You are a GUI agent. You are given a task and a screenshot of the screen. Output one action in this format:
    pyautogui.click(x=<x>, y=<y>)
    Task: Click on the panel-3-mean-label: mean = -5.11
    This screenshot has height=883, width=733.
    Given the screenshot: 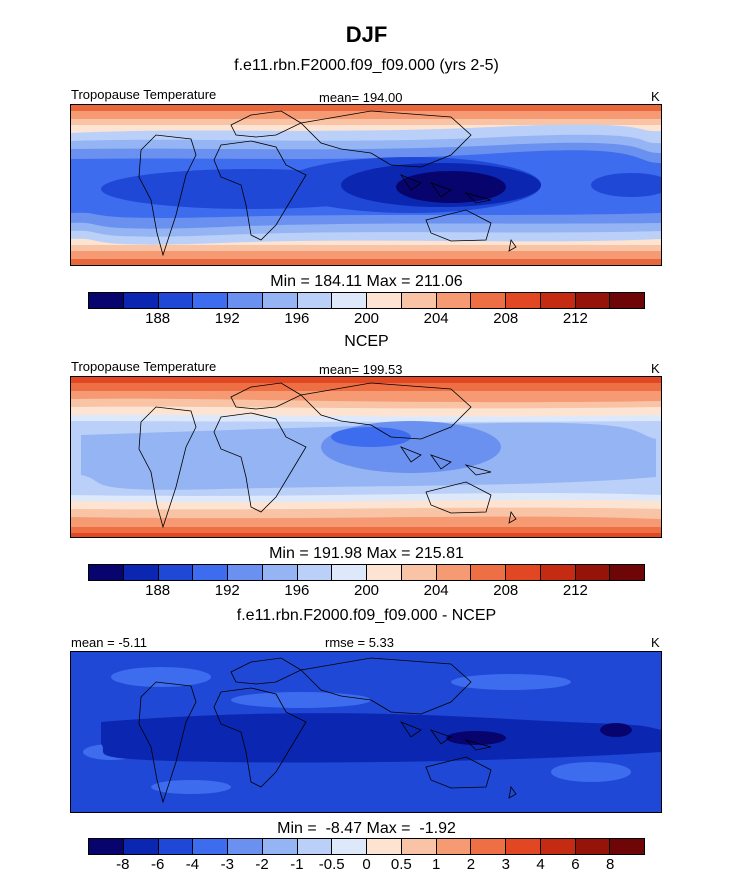 What is the action you would take?
    pyautogui.click(x=109, y=642)
    